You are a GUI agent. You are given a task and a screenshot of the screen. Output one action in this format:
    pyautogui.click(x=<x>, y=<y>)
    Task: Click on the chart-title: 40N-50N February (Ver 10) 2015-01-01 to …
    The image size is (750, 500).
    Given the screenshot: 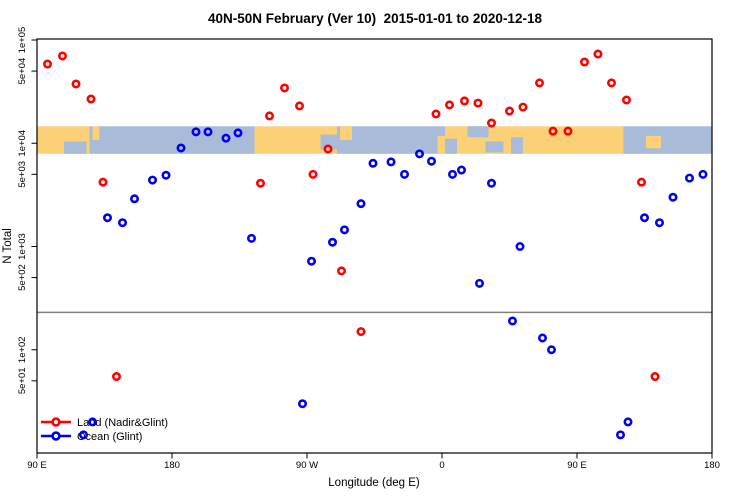 What is the action you would take?
    pyautogui.click(x=375, y=18)
    